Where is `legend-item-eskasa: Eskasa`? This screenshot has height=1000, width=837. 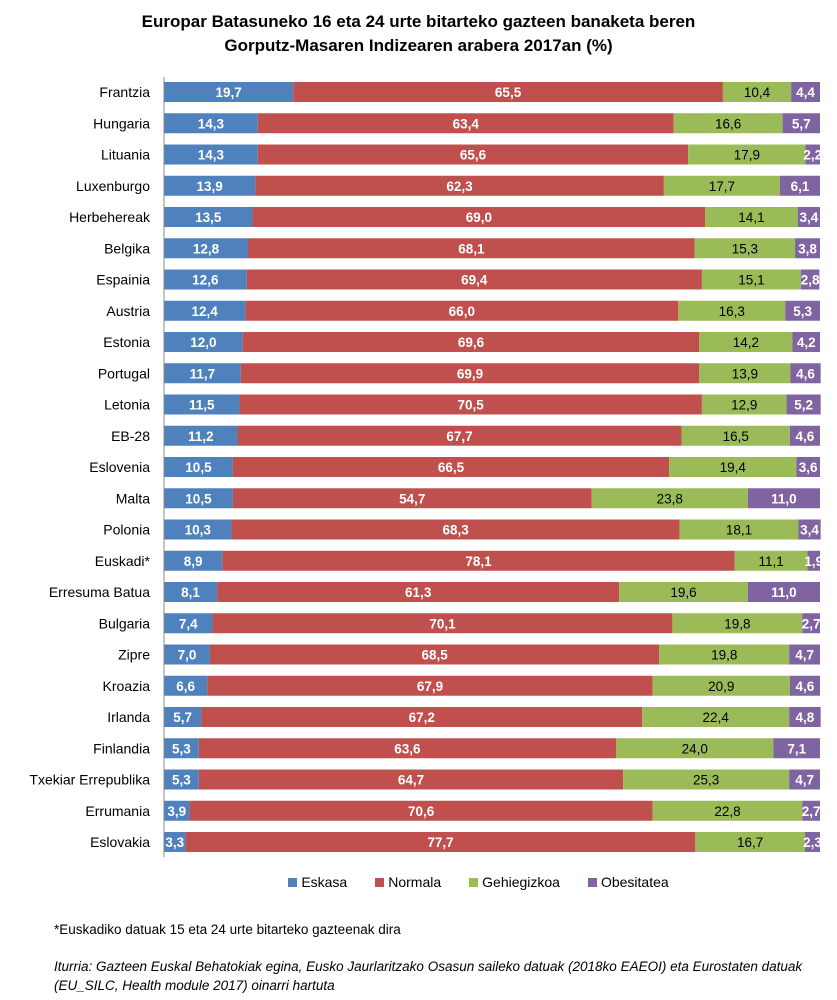 legend-item-eskasa: Eskasa is located at coordinates (317, 882).